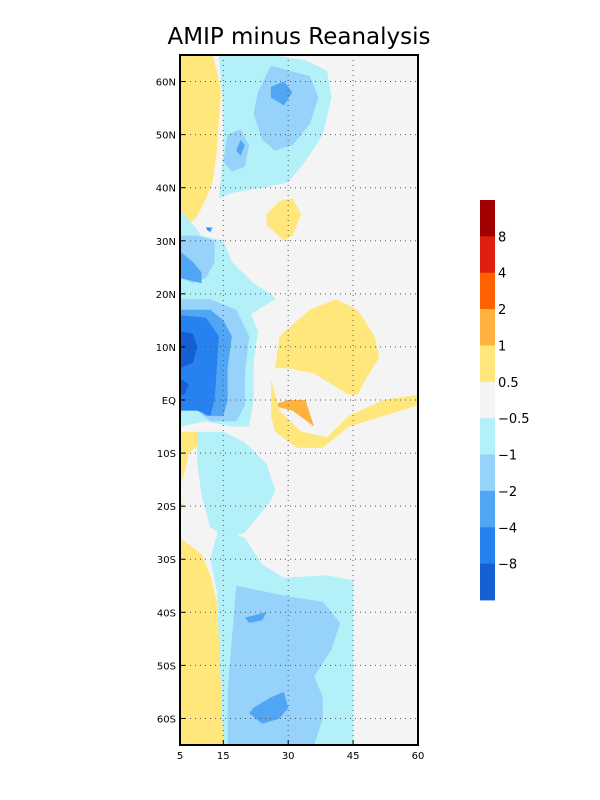 This screenshot has height=800, width=600. Describe the element at coordinates (514, 401) in the screenshot. I see `colorbar-labels: 8 4 2 1 0.5 −0.5 −1 −2 −4 −8` at that location.